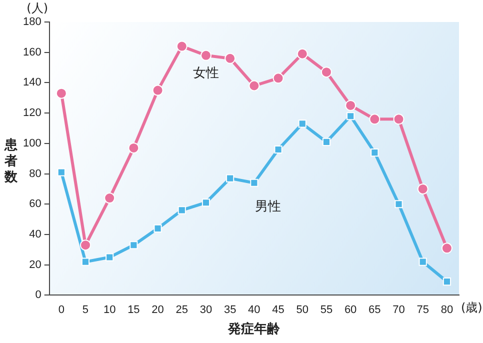  What do you see at coordinates (10, 162) in the screenshot?
I see `y-axis-title: 患者数` at bounding box center [10, 162].